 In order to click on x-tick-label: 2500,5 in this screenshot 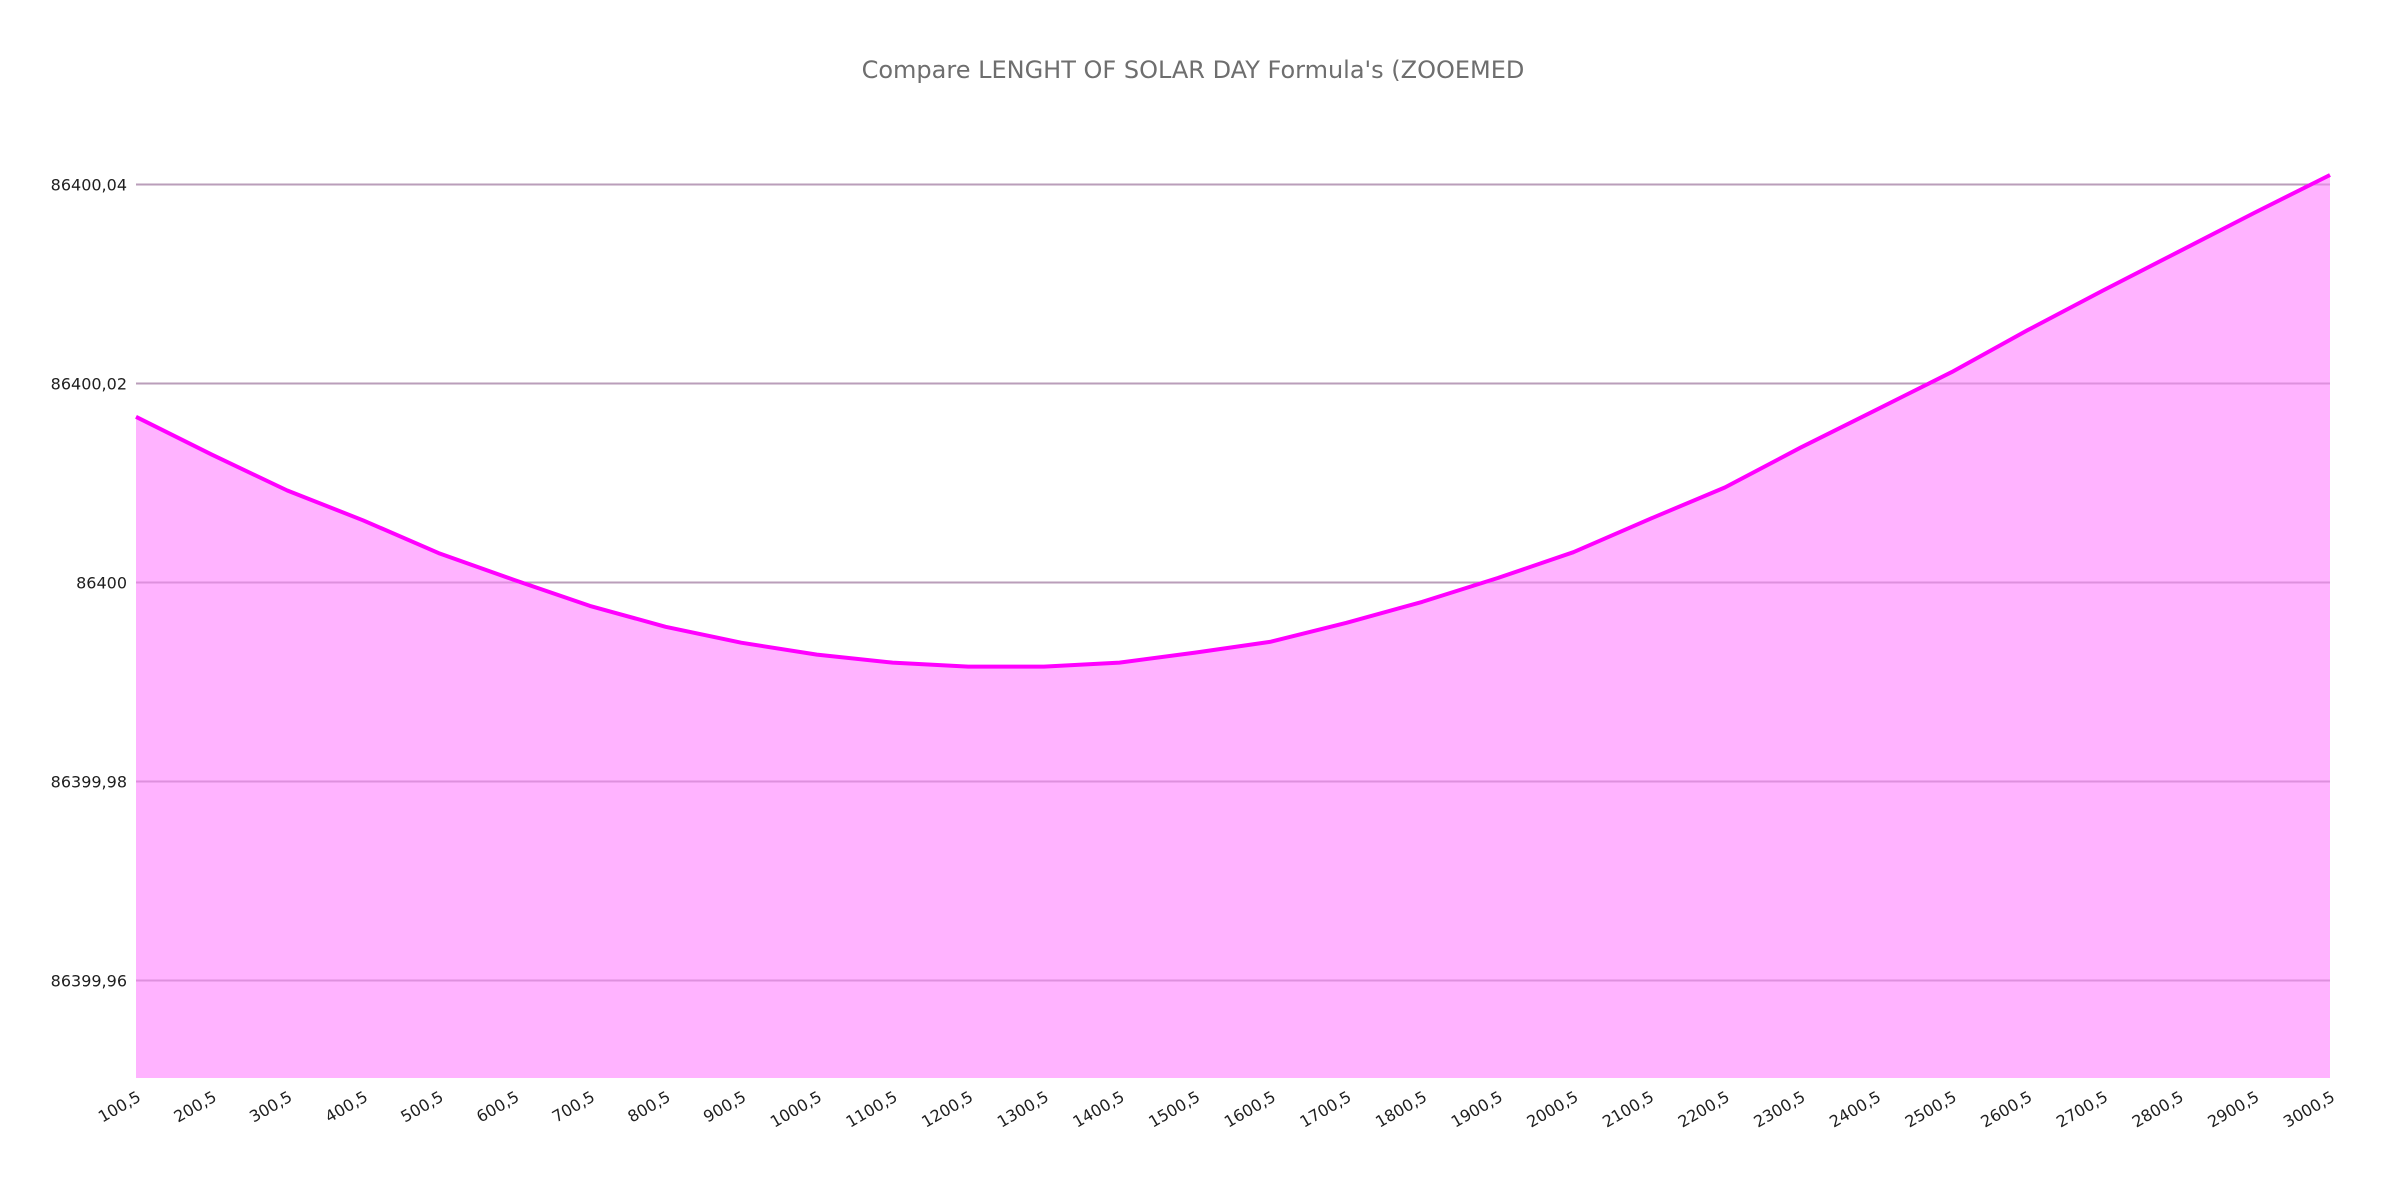, I will do `click(1931, 1109)`.